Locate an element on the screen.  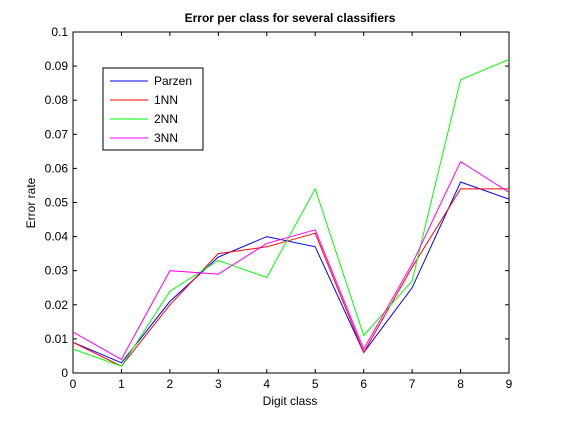
x-tick-label: 4 is located at coordinates (266, 384).